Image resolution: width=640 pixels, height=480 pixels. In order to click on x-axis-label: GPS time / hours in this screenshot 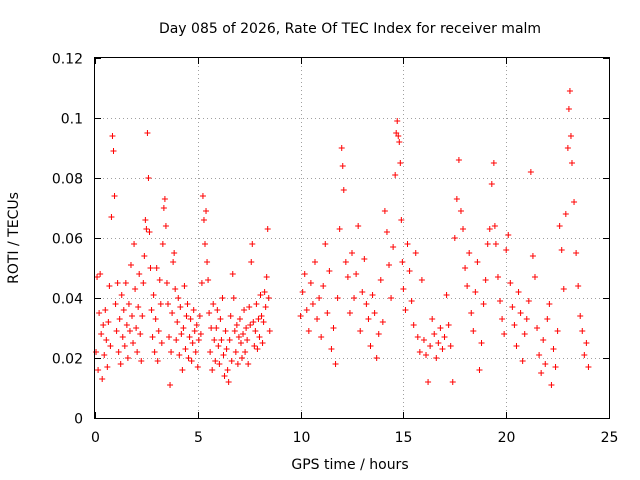, I will do `click(349, 465)`.